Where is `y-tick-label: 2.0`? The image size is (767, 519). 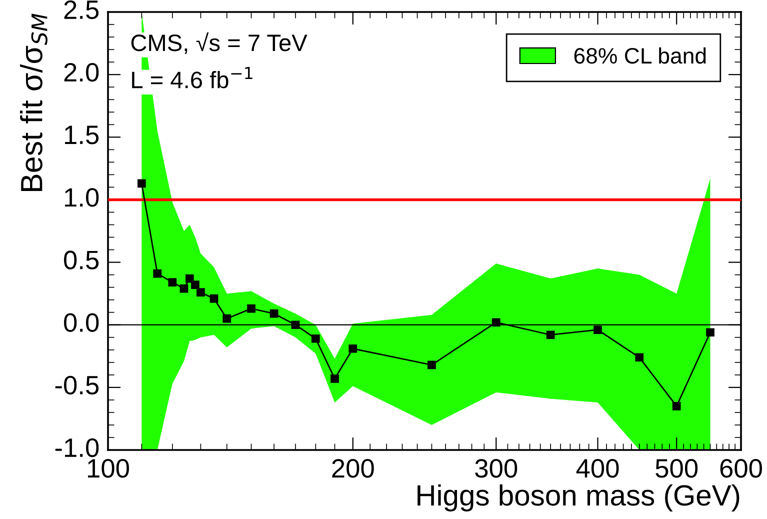
y-tick-label: 2.0 is located at coordinates (81, 72).